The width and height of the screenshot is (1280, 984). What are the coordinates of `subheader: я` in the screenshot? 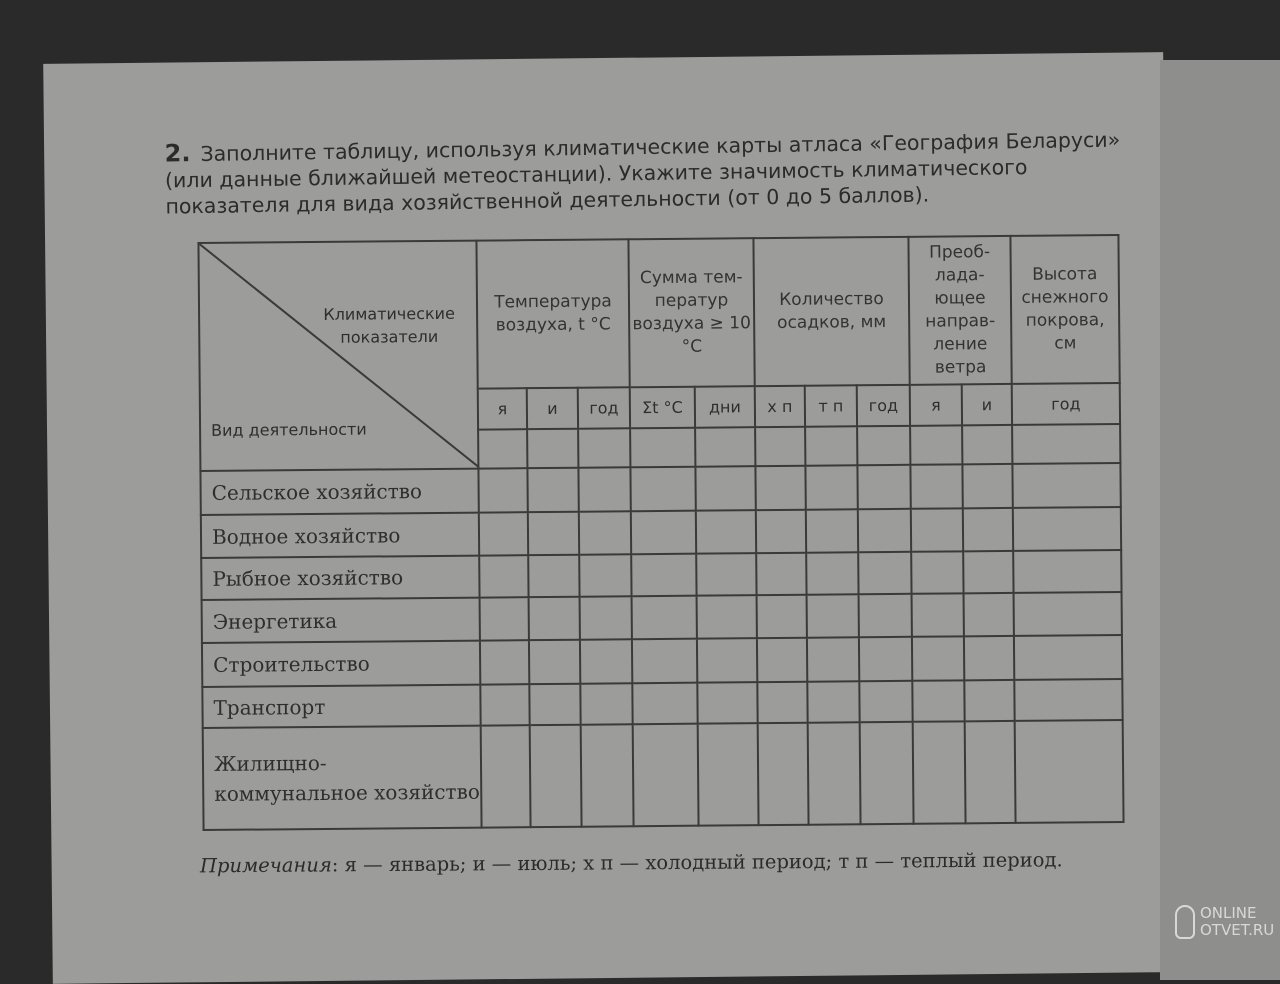 It's located at (502, 409).